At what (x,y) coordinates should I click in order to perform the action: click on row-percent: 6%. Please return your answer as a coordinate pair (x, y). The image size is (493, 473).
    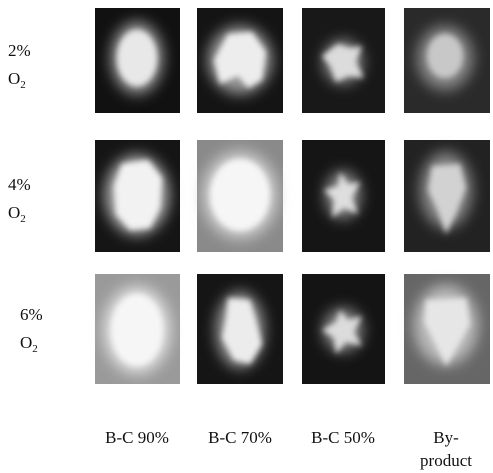
    Looking at the image, I should click on (31, 314).